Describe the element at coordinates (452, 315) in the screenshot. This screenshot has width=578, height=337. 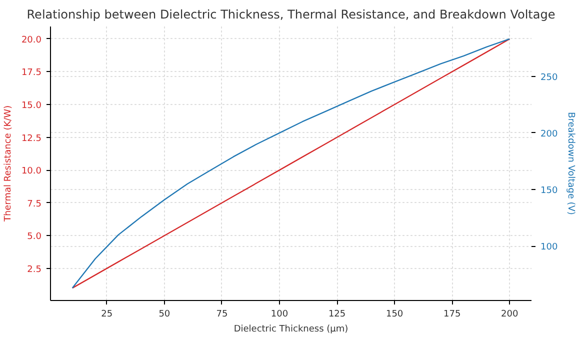
I see `x-tick-label: 175` at that location.